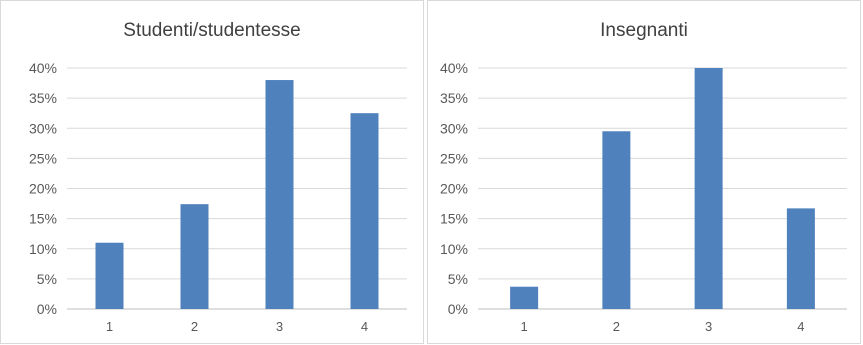 The width and height of the screenshot is (863, 345). Describe the element at coordinates (212, 30) in the screenshot. I see `chart-title: Studenti/studentesse` at that location.